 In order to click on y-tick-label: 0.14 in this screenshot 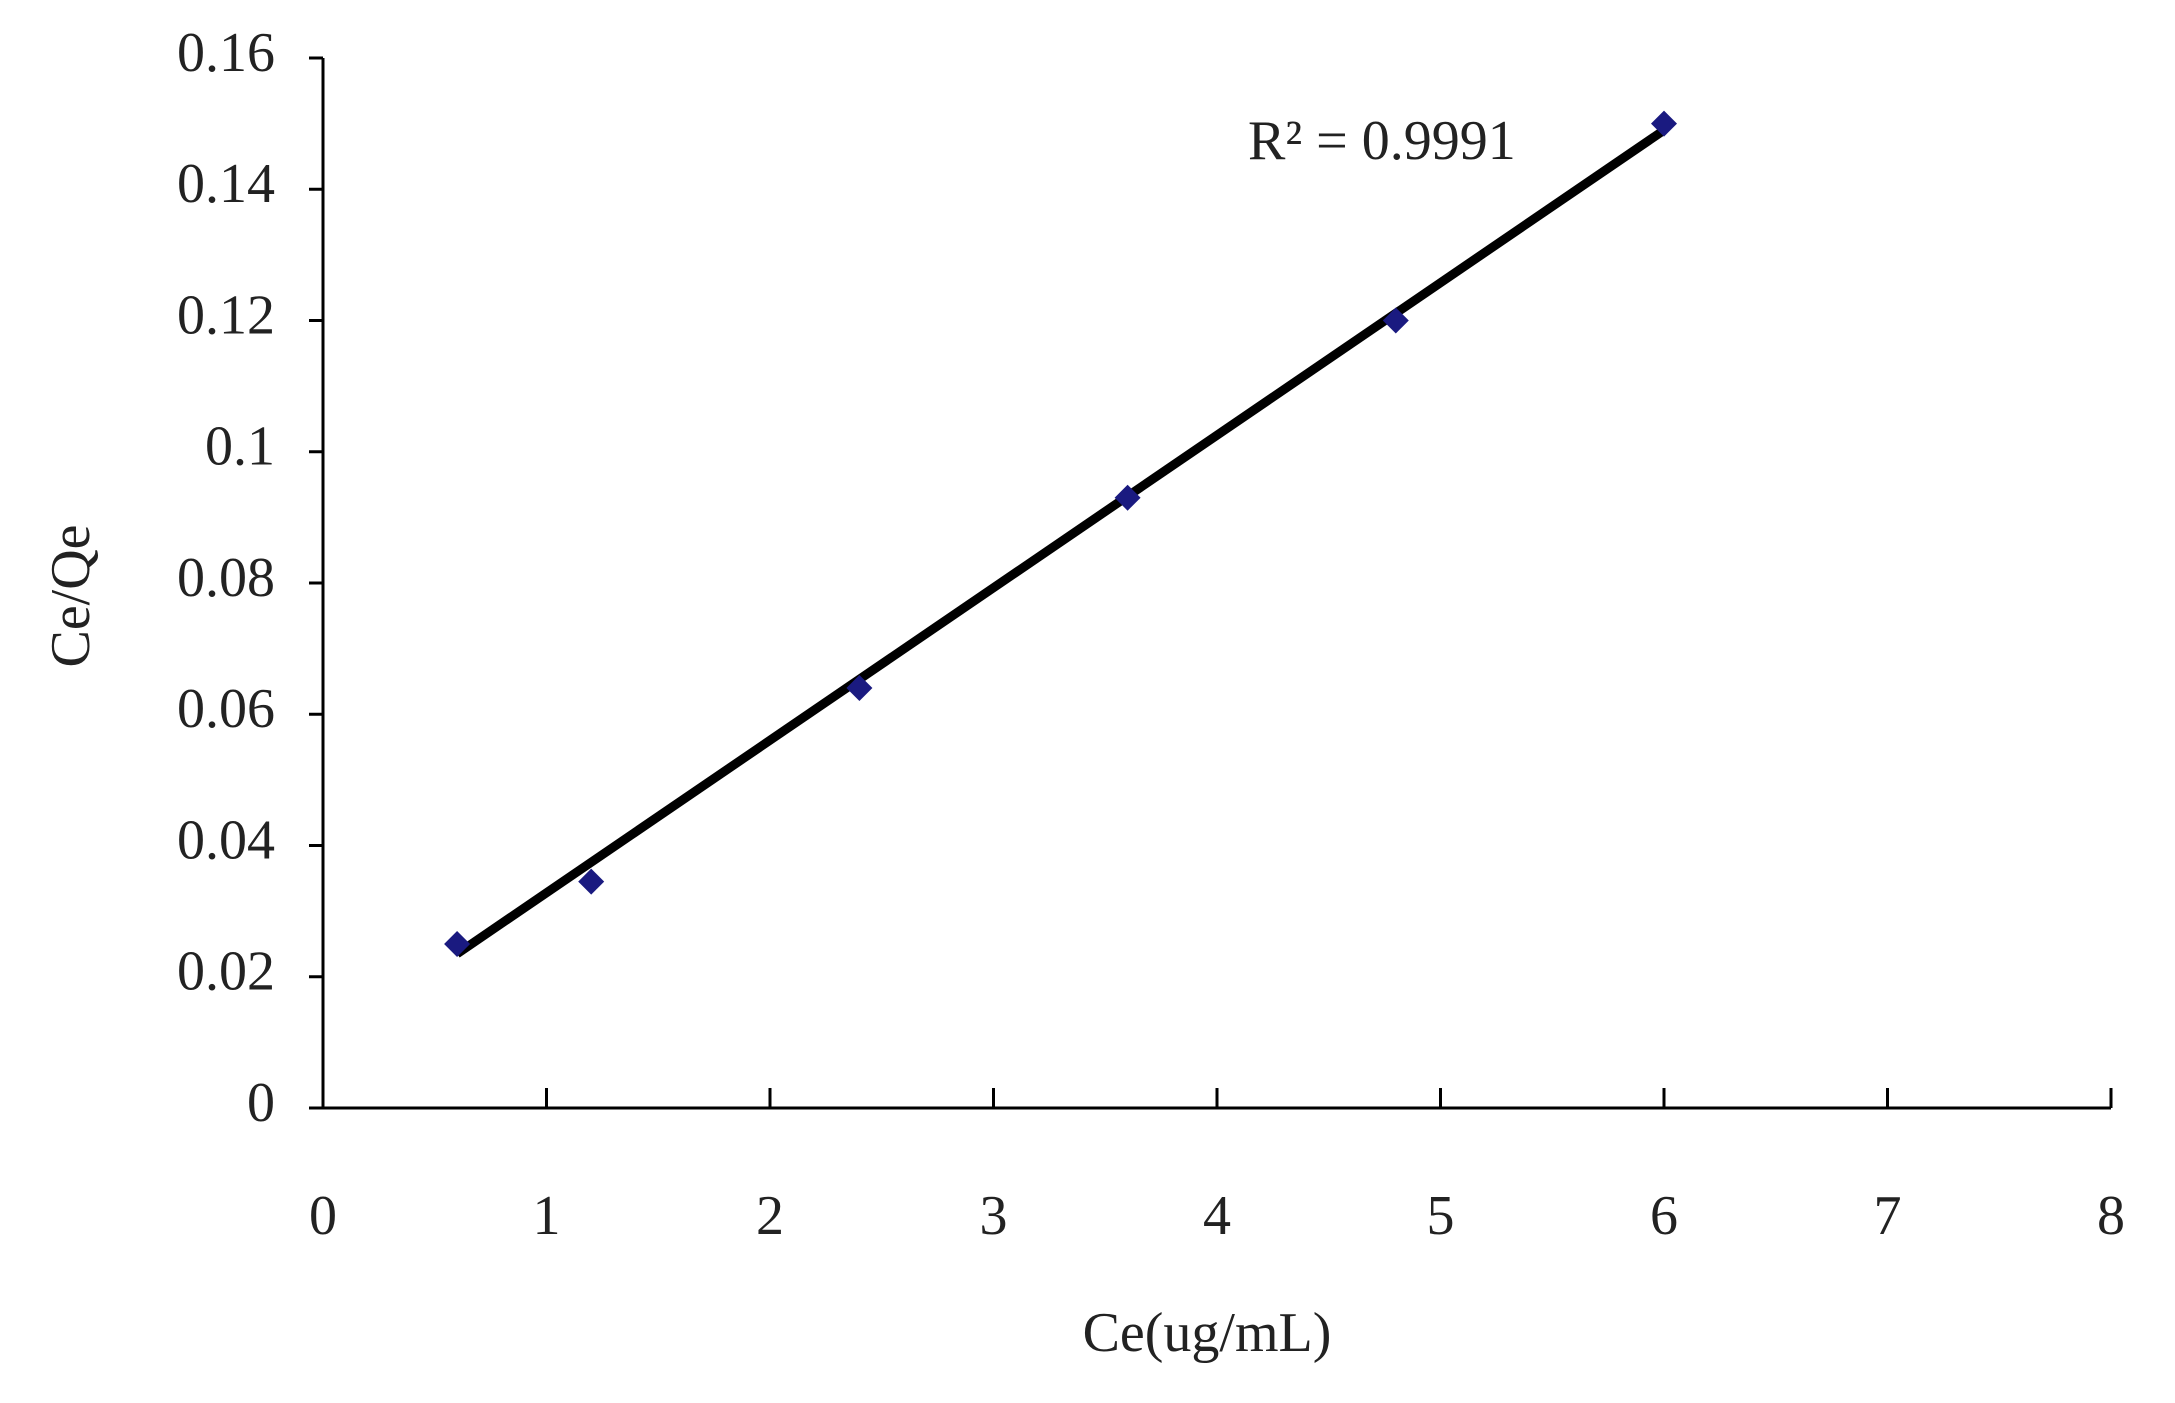, I will do `click(226, 184)`.